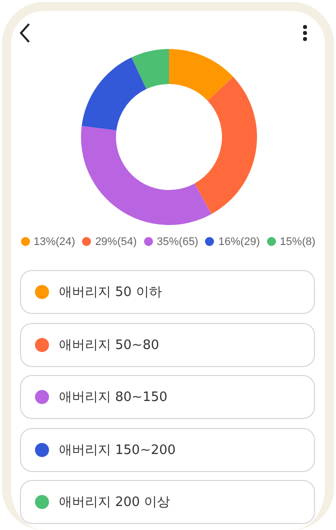  Describe the element at coordinates (109, 345) in the screenshot. I see `legend-label: 애버리지 50~80` at that location.